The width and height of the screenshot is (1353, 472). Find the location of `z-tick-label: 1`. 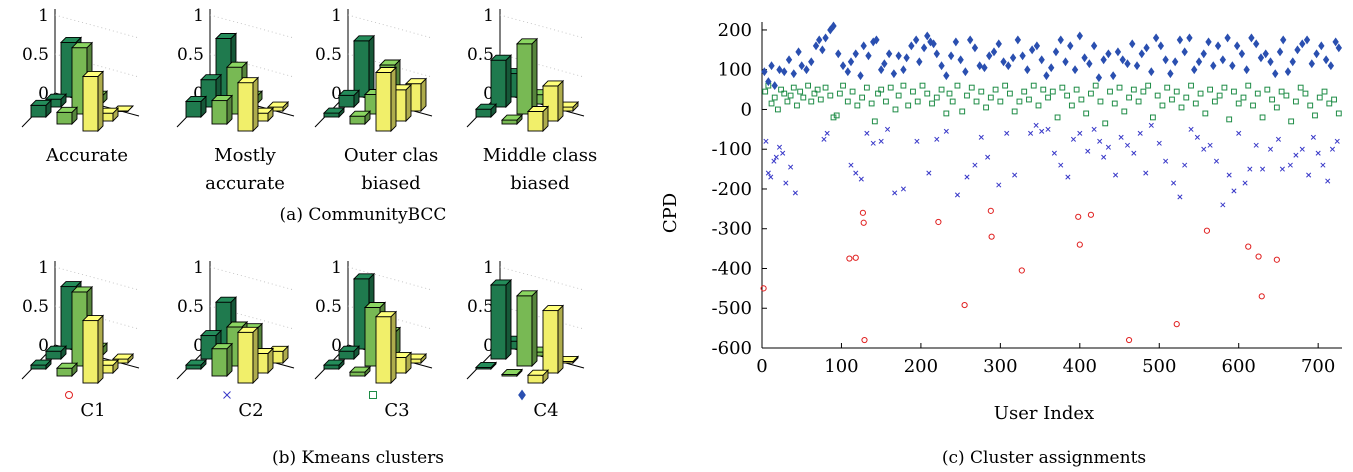

z-tick-label: 1 is located at coordinates (488, 268).